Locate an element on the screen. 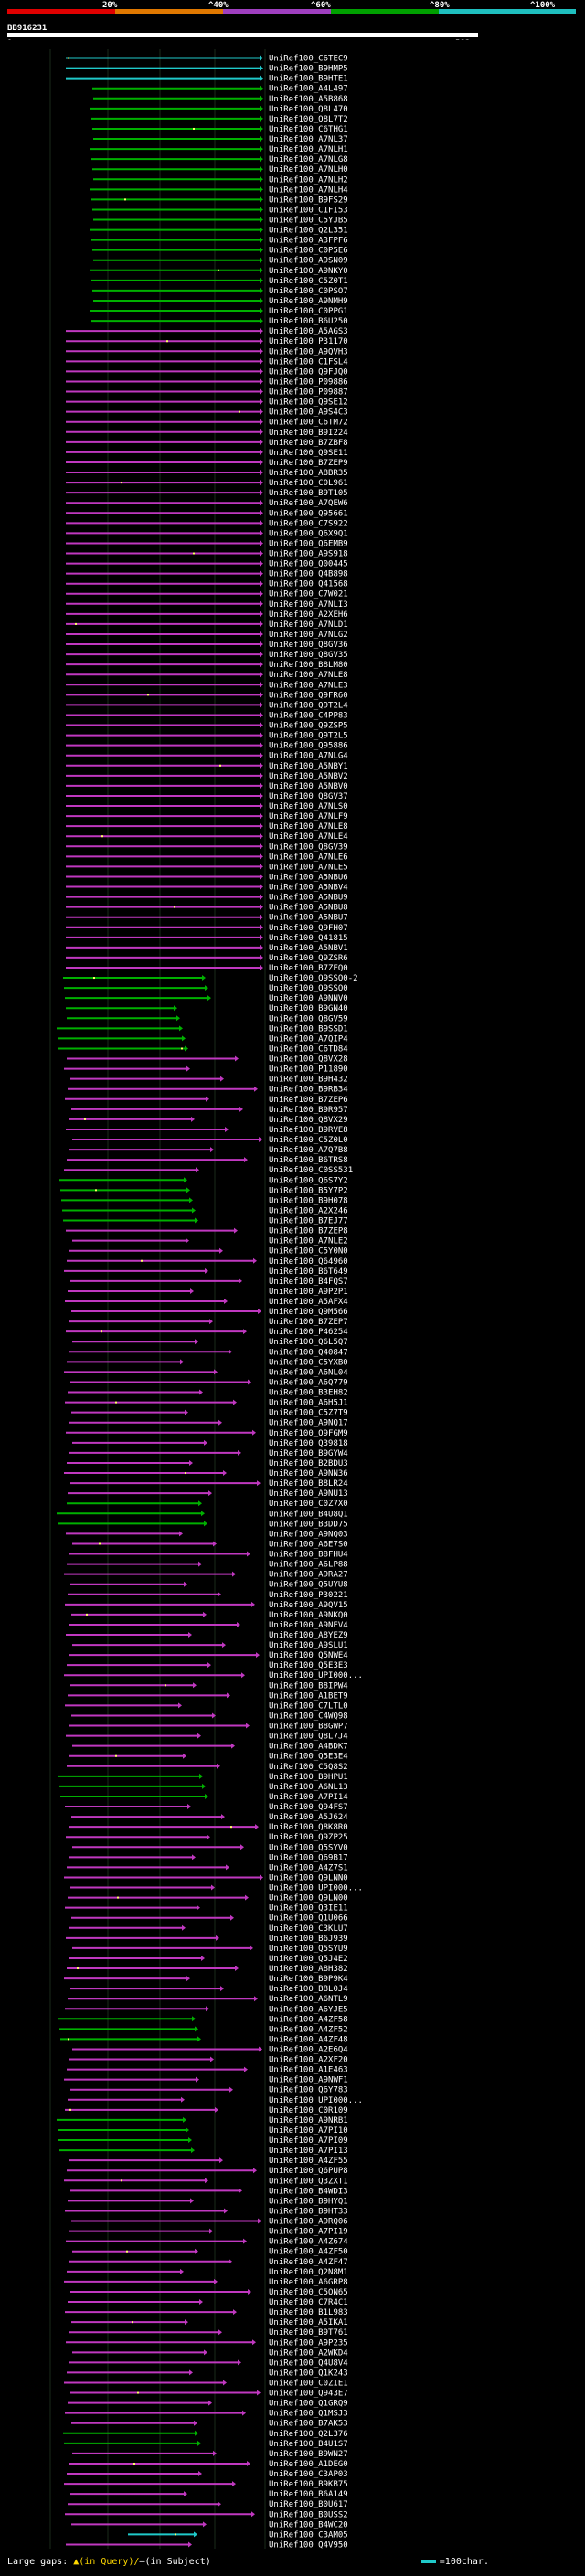 This screenshot has height=2576, width=585. hit-label: UniRef100_C5Q8S2 is located at coordinates (309, 1767).